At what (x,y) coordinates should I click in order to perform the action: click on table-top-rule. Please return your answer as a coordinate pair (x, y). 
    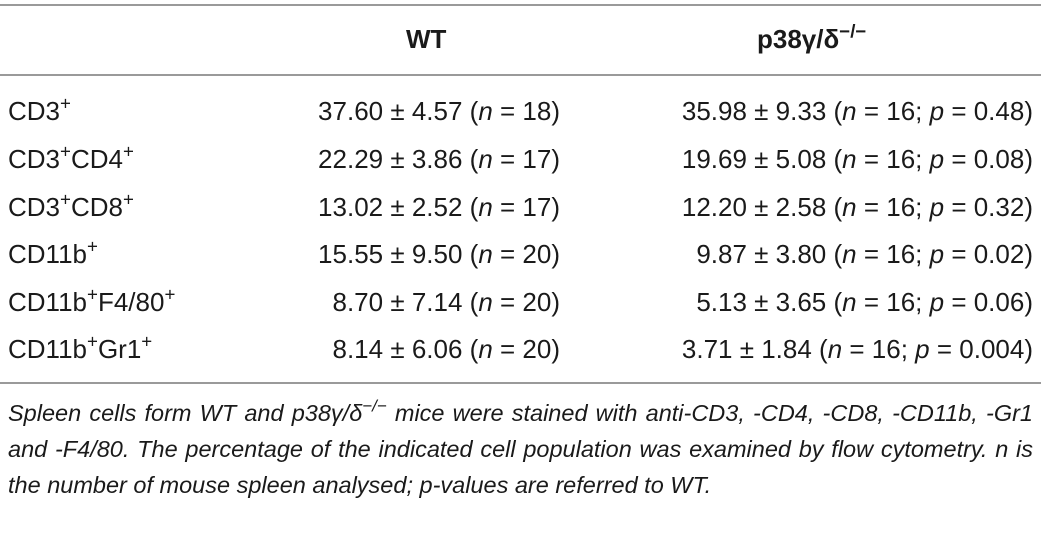
    Looking at the image, I should click on (520, 5).